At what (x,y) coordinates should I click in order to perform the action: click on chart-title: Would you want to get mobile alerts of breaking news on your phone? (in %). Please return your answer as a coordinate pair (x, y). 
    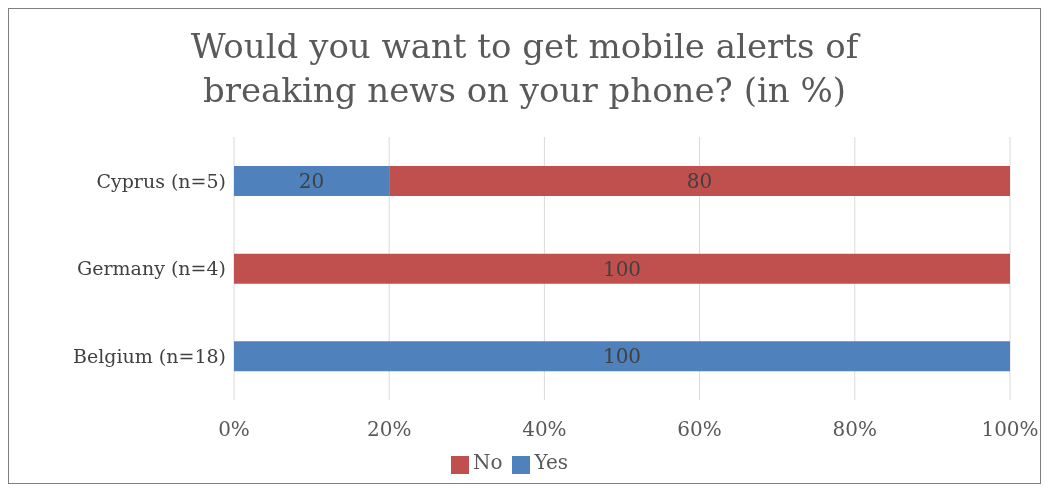
    Looking at the image, I should click on (525, 68).